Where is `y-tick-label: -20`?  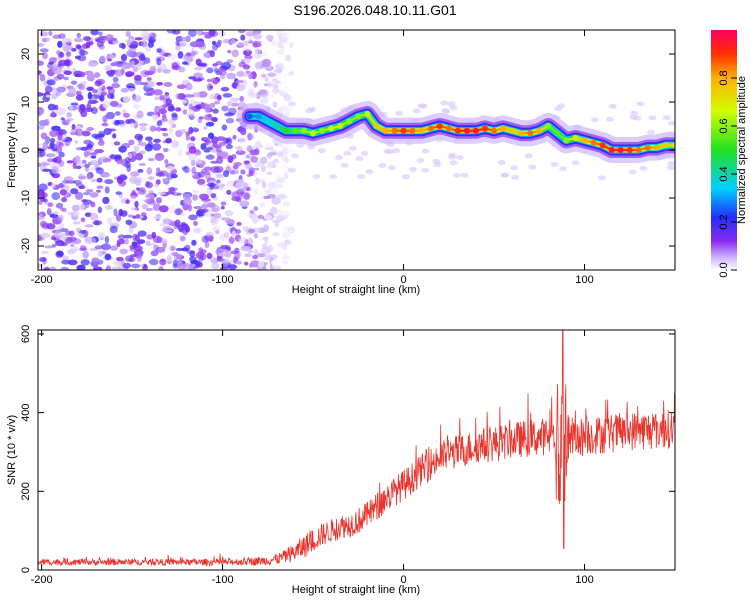
y-tick-label: -20 is located at coordinates (26, 246).